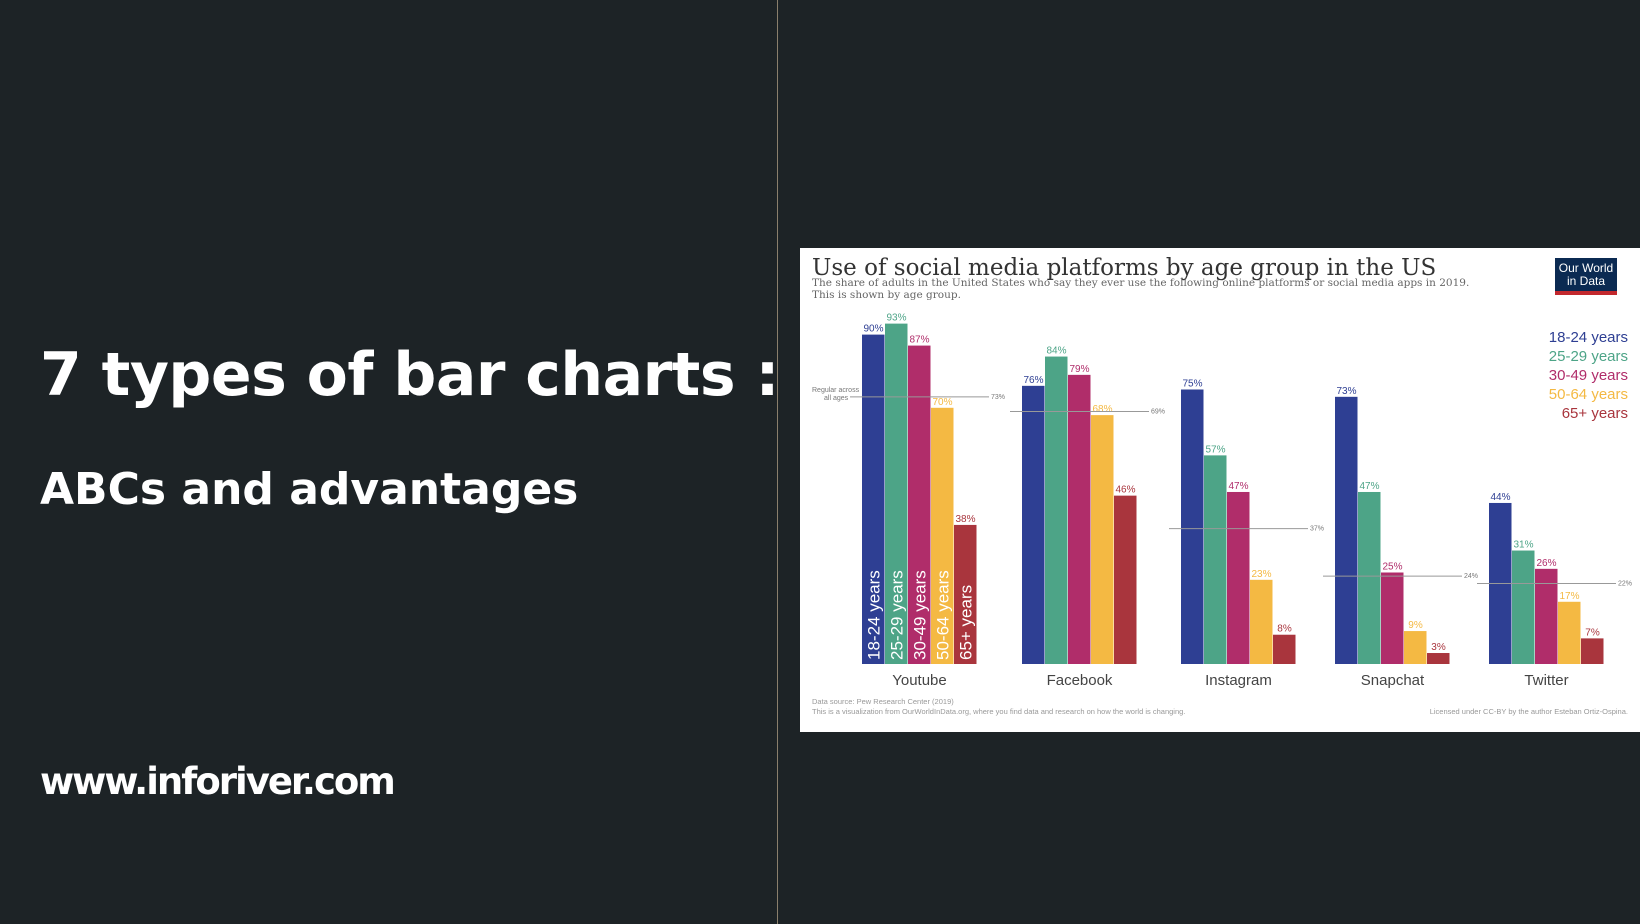 This screenshot has height=924, width=1640. What do you see at coordinates (1415, 625) in the screenshot?
I see `value-label: 9%` at bounding box center [1415, 625].